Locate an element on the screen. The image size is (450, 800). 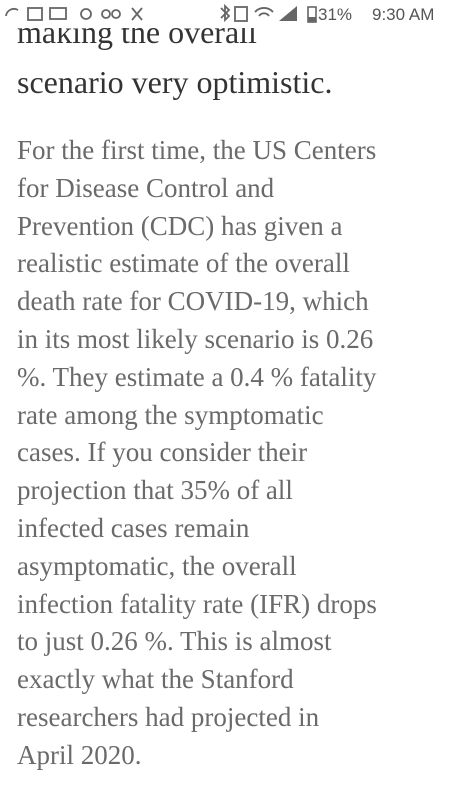
paragraph-line: For the first time, the US Centers is located at coordinates (197, 150).